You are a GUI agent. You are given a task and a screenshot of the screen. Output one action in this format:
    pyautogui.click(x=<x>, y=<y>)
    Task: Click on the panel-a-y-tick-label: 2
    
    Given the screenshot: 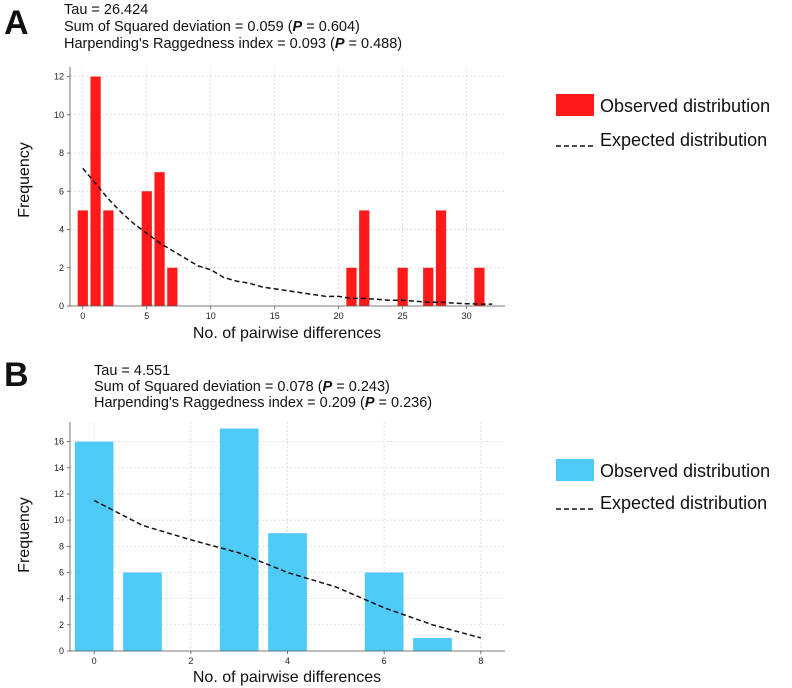 What is the action you would take?
    pyautogui.click(x=61, y=268)
    